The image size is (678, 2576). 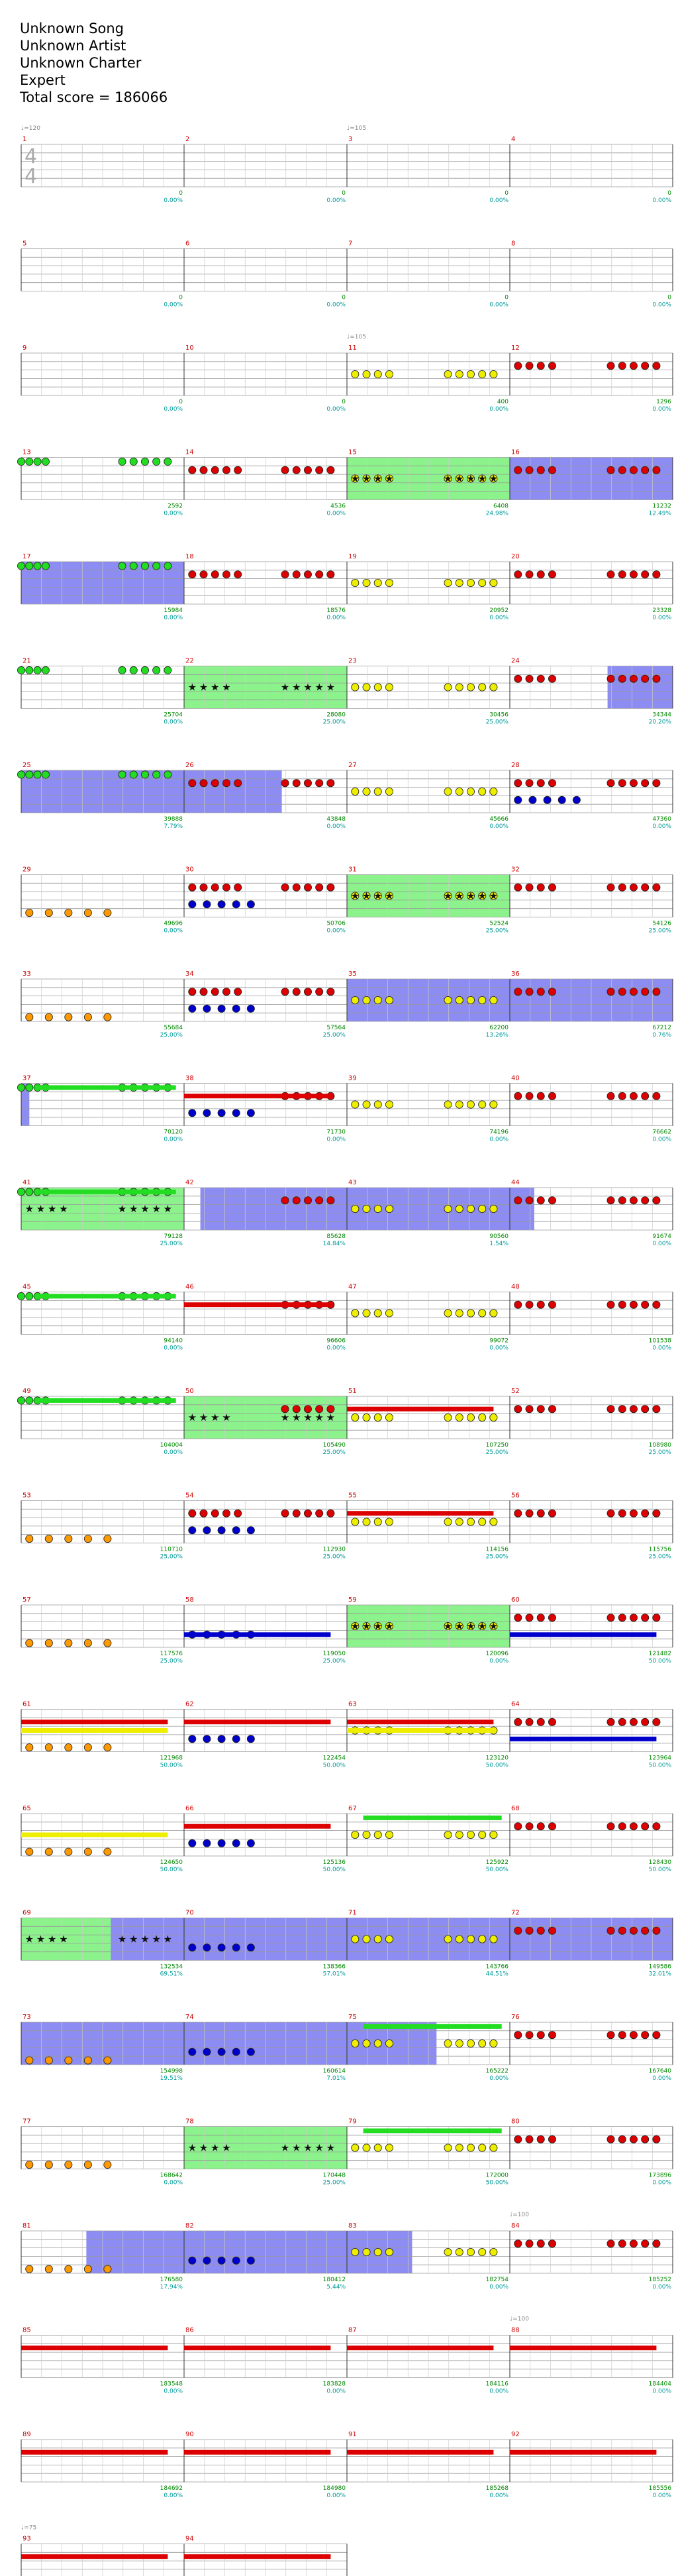 I want to click on measure-percent: 7.01%, so click(x=336, y=2078).